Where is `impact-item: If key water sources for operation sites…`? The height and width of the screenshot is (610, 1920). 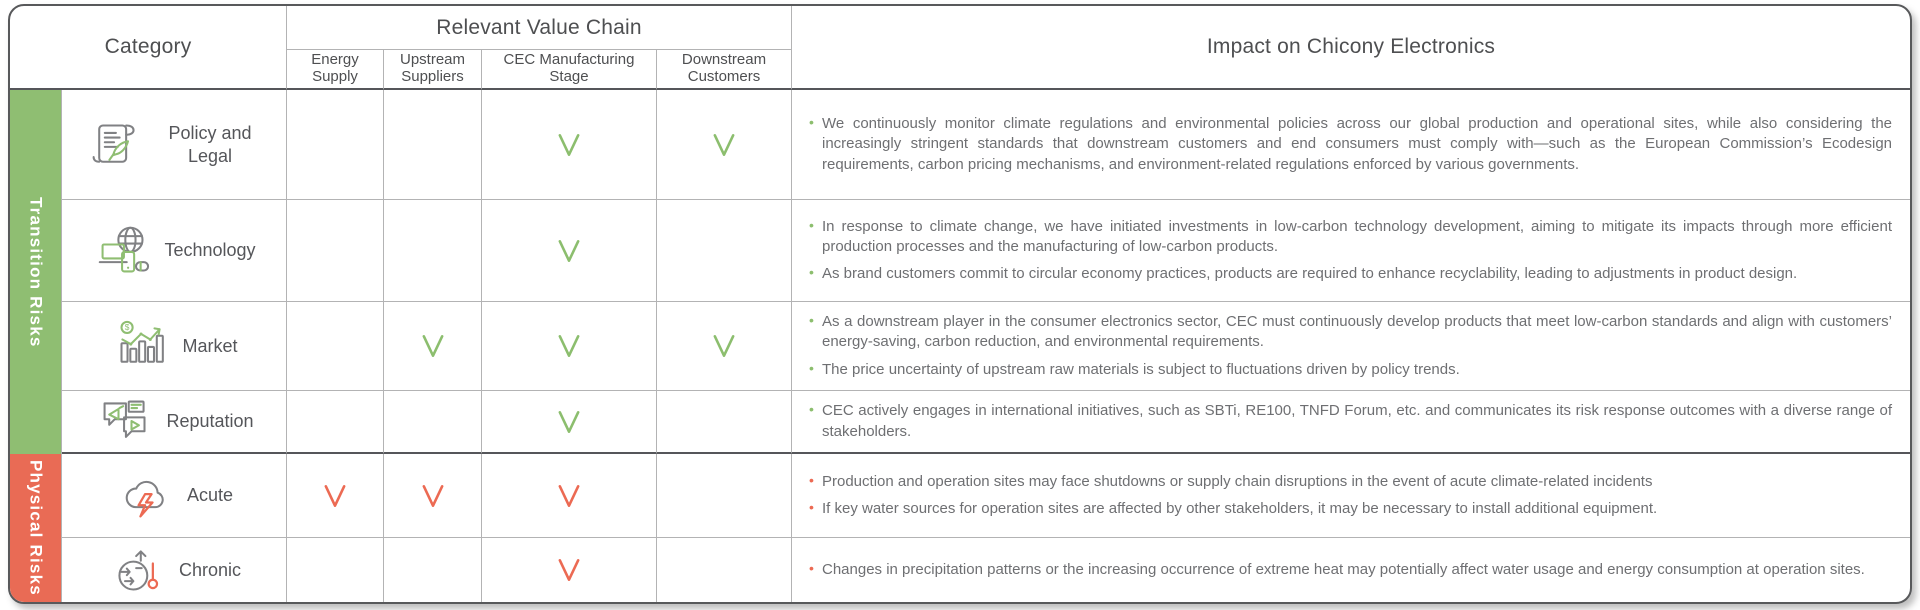
impact-item: If key water sources for operation sites… is located at coordinates (1350, 508).